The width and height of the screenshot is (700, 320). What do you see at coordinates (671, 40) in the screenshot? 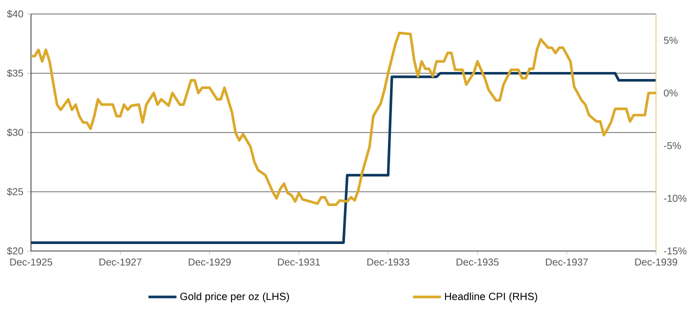
I see `y2-tick-label: 5%` at bounding box center [671, 40].